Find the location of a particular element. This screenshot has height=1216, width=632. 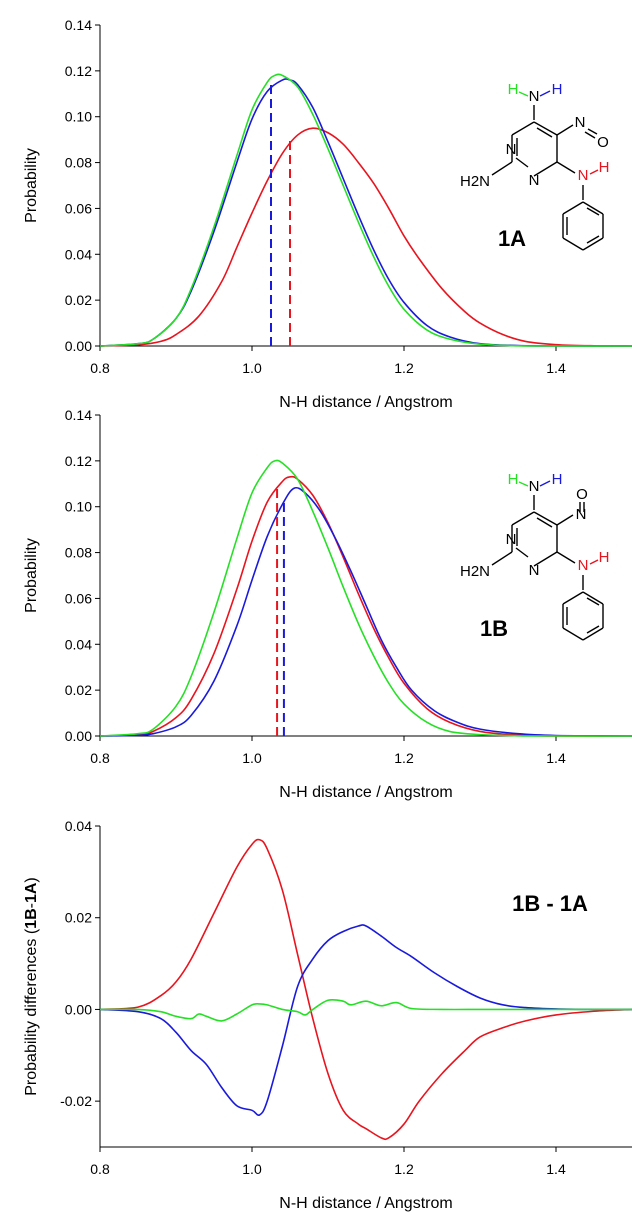

panel-label: 1B - 1A is located at coordinates (550, 903).